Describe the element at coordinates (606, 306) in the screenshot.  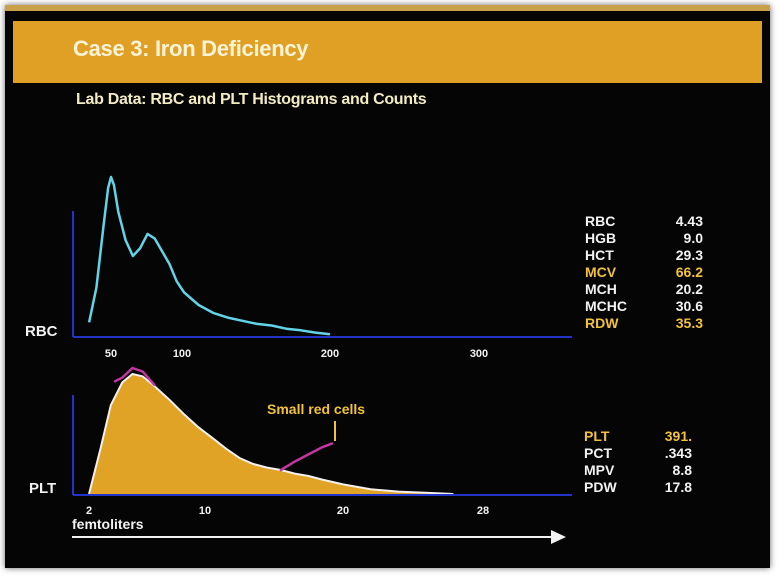
I see `rbc-index-label: MCHC` at that location.